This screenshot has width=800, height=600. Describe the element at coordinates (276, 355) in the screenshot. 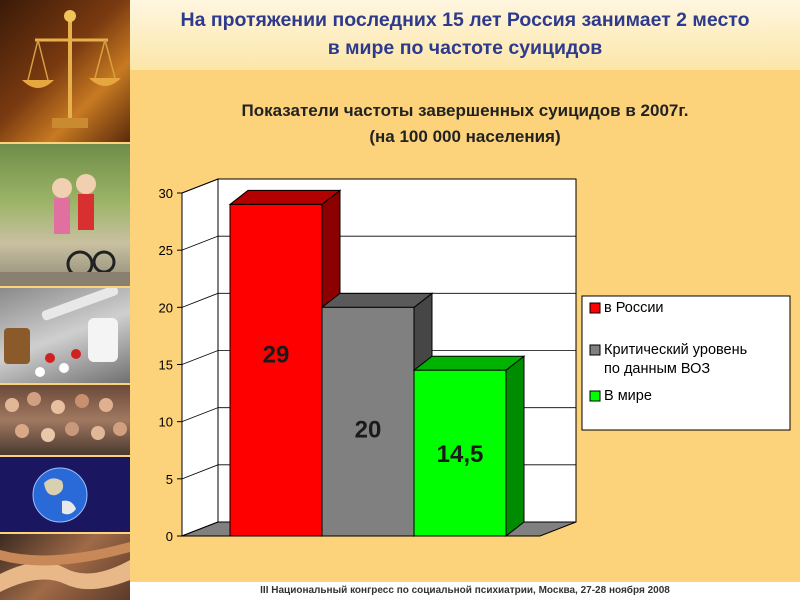

I see `bar-value-label: 29` at that location.